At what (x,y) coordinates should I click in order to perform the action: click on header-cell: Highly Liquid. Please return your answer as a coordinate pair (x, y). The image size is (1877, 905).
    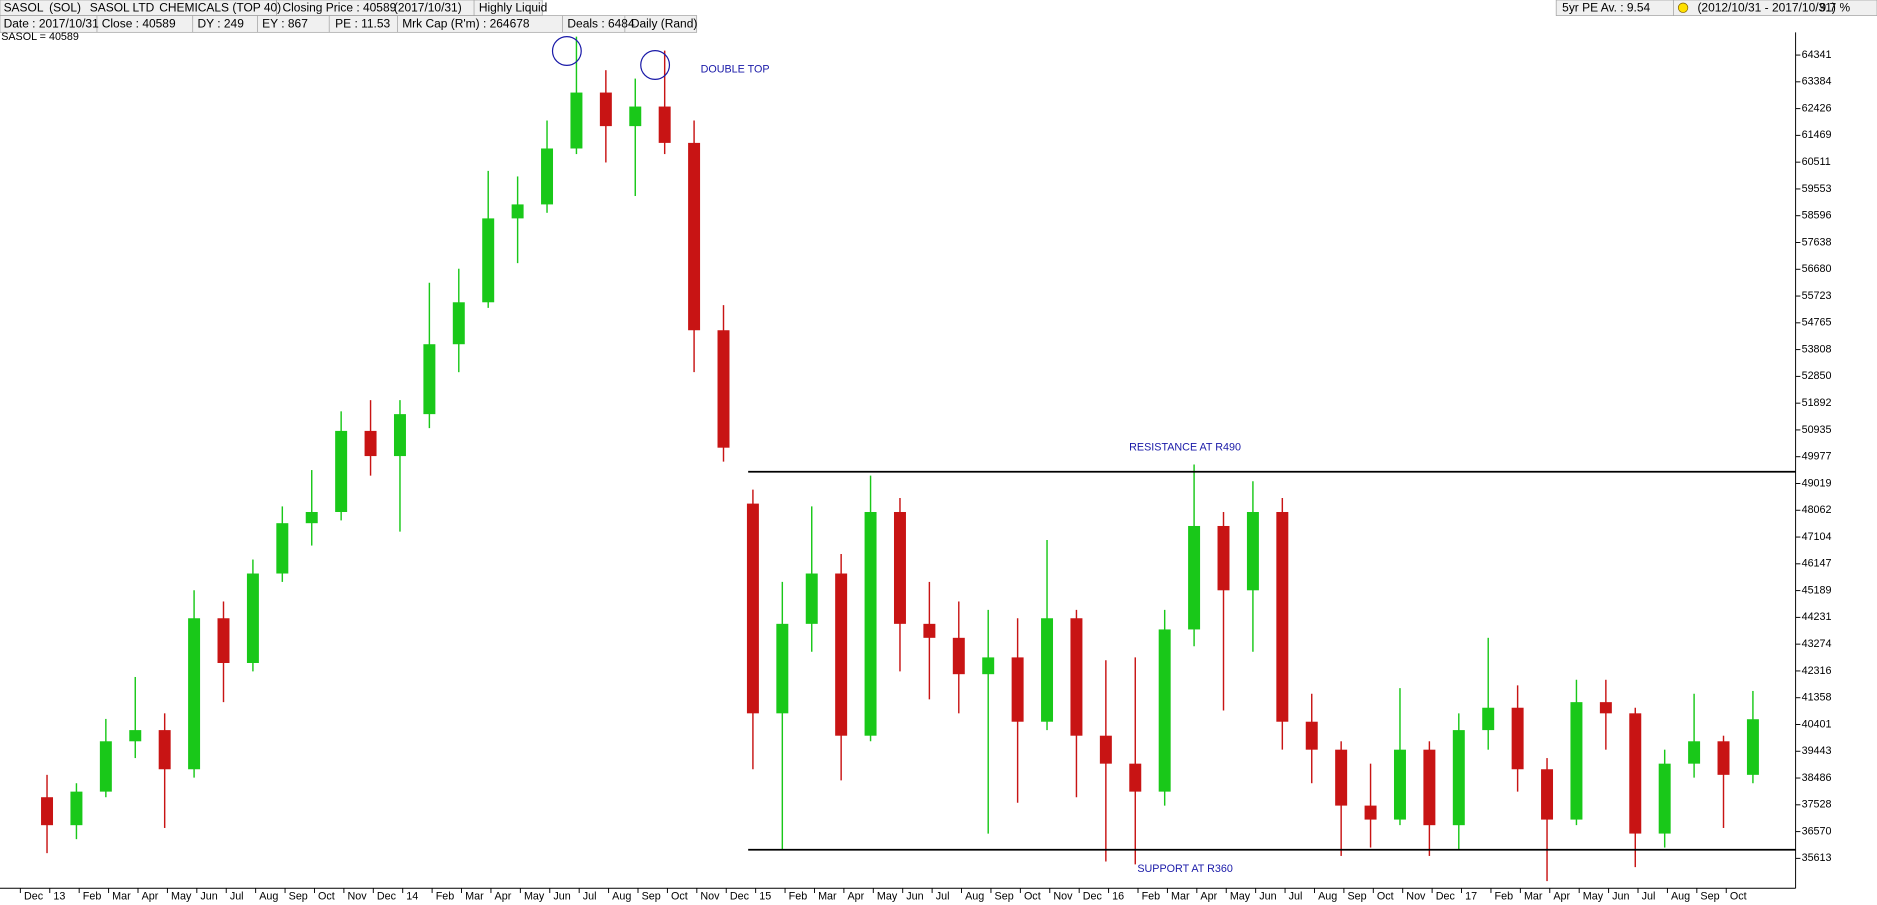
    Looking at the image, I should click on (513, 8).